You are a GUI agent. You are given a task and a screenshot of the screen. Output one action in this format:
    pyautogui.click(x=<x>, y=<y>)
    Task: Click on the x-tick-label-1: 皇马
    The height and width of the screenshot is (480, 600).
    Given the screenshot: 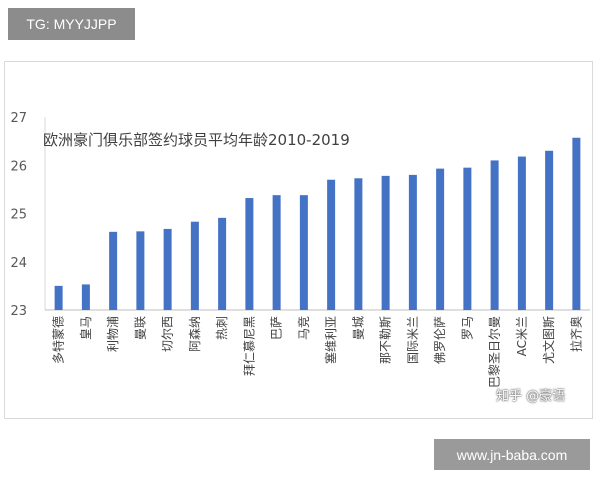 What is the action you would take?
    pyautogui.click(x=86, y=328)
    